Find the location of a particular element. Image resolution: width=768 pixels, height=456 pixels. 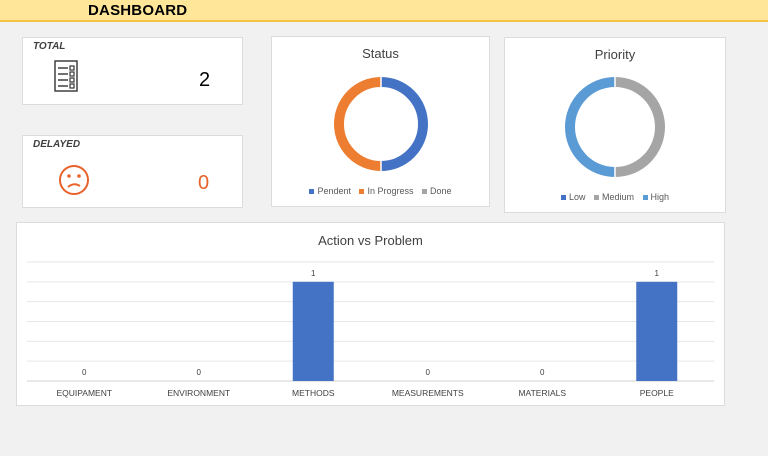

status-chart-title: Status is located at coordinates (380, 53).